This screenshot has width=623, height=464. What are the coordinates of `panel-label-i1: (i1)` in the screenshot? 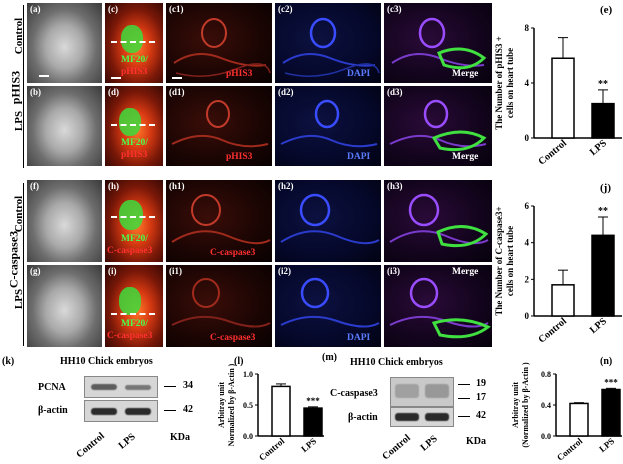 It's located at (175, 271).